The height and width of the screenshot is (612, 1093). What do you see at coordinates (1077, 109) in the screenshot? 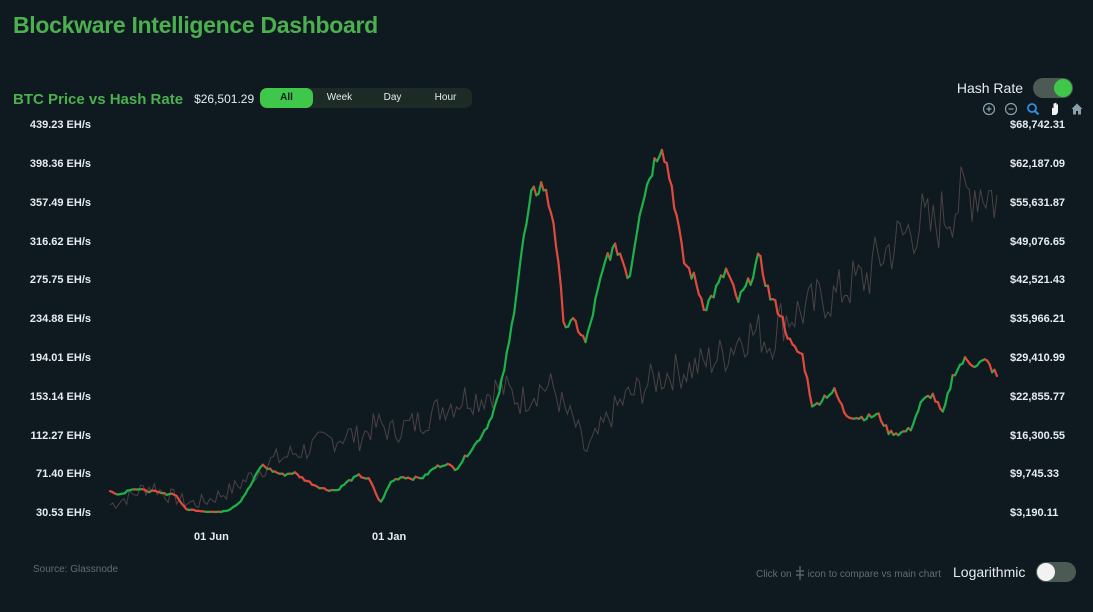
I see `home-reset-icon` at bounding box center [1077, 109].